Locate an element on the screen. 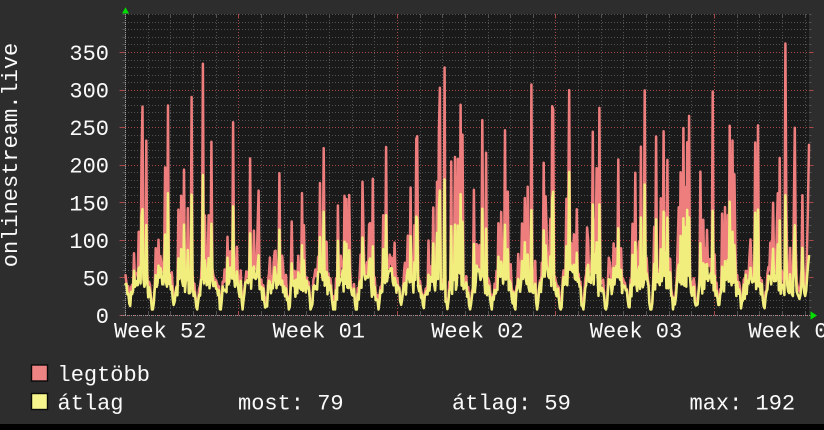 Image resolution: width=824 pixels, height=430 pixels. svg-text: 150 is located at coordinates (89, 204).